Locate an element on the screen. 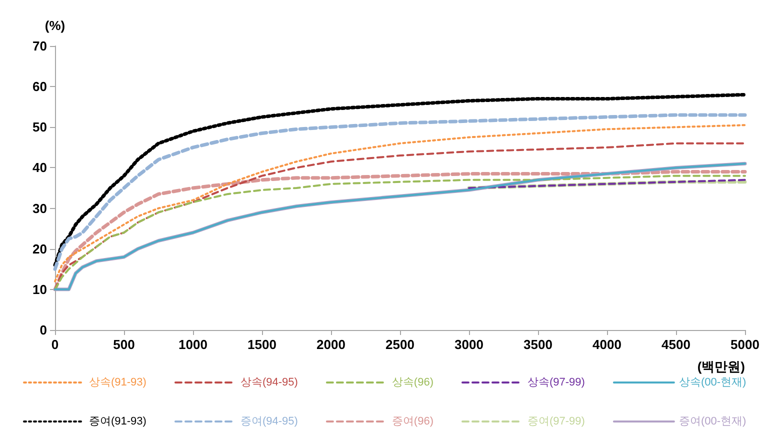 This screenshot has width=778, height=442. text: 증여(96) is located at coordinates (413, 422).